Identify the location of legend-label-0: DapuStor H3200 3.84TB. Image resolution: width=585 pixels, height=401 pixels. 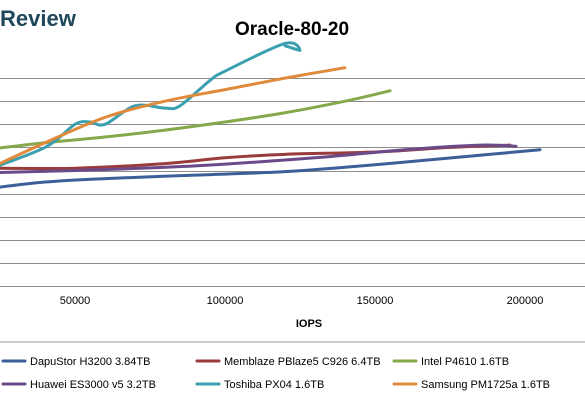
(90, 362).